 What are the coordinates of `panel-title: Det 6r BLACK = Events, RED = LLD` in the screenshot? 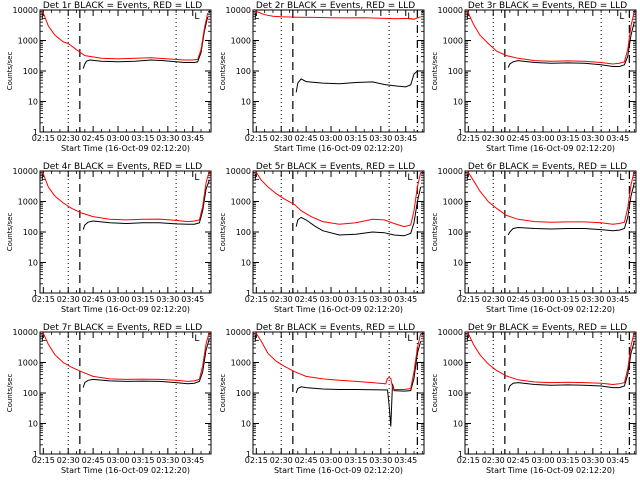 It's located at (547, 167).